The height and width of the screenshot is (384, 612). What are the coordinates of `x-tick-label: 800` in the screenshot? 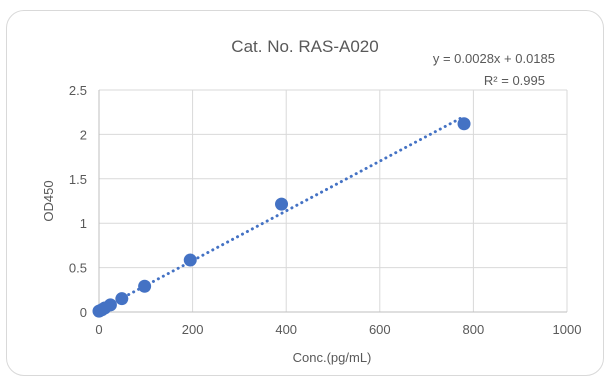 It's located at (474, 329).